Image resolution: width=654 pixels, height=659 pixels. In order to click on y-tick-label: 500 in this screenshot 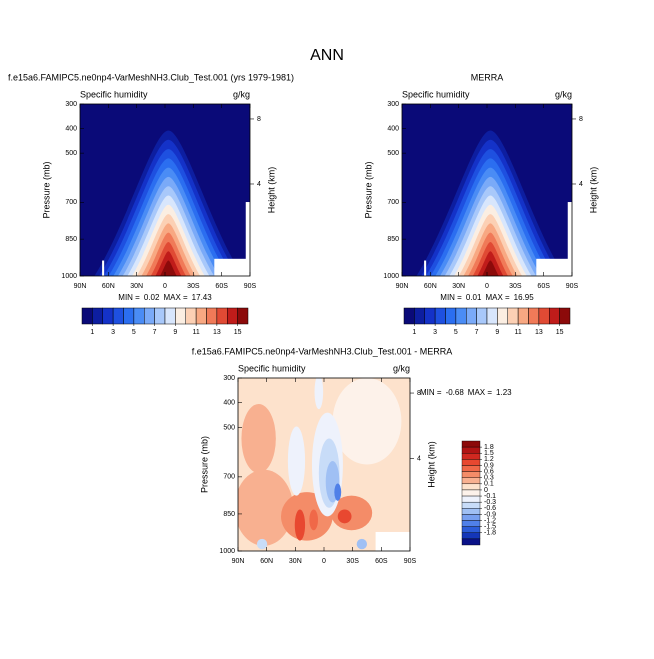, I will do `click(393, 153)`.